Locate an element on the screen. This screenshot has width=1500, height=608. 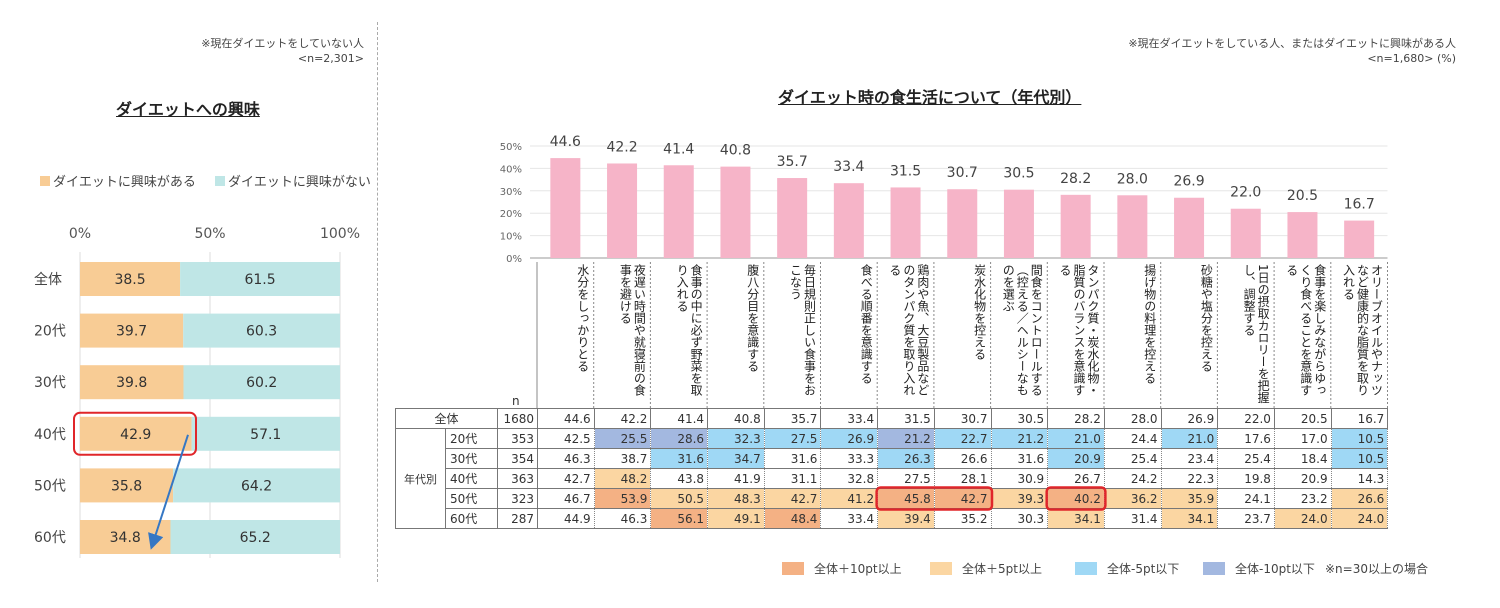
value-label-not: 64.2 is located at coordinates (256, 486).